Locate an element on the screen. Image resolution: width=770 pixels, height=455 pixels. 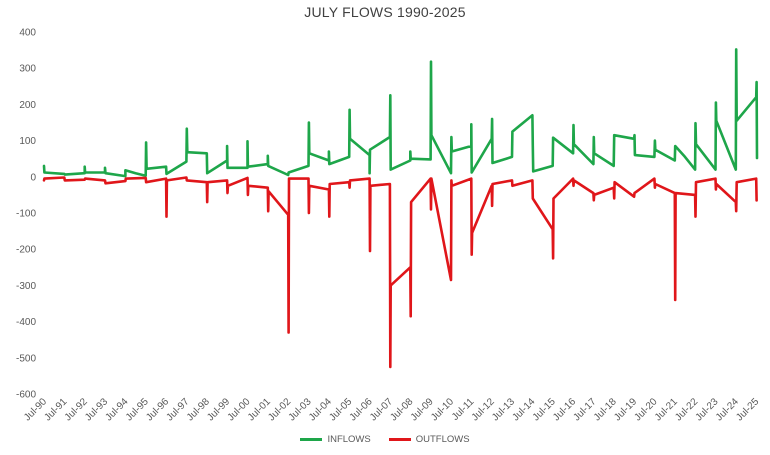
chart-title: JULY FLOWS 1990-2025 is located at coordinates (385, 12).